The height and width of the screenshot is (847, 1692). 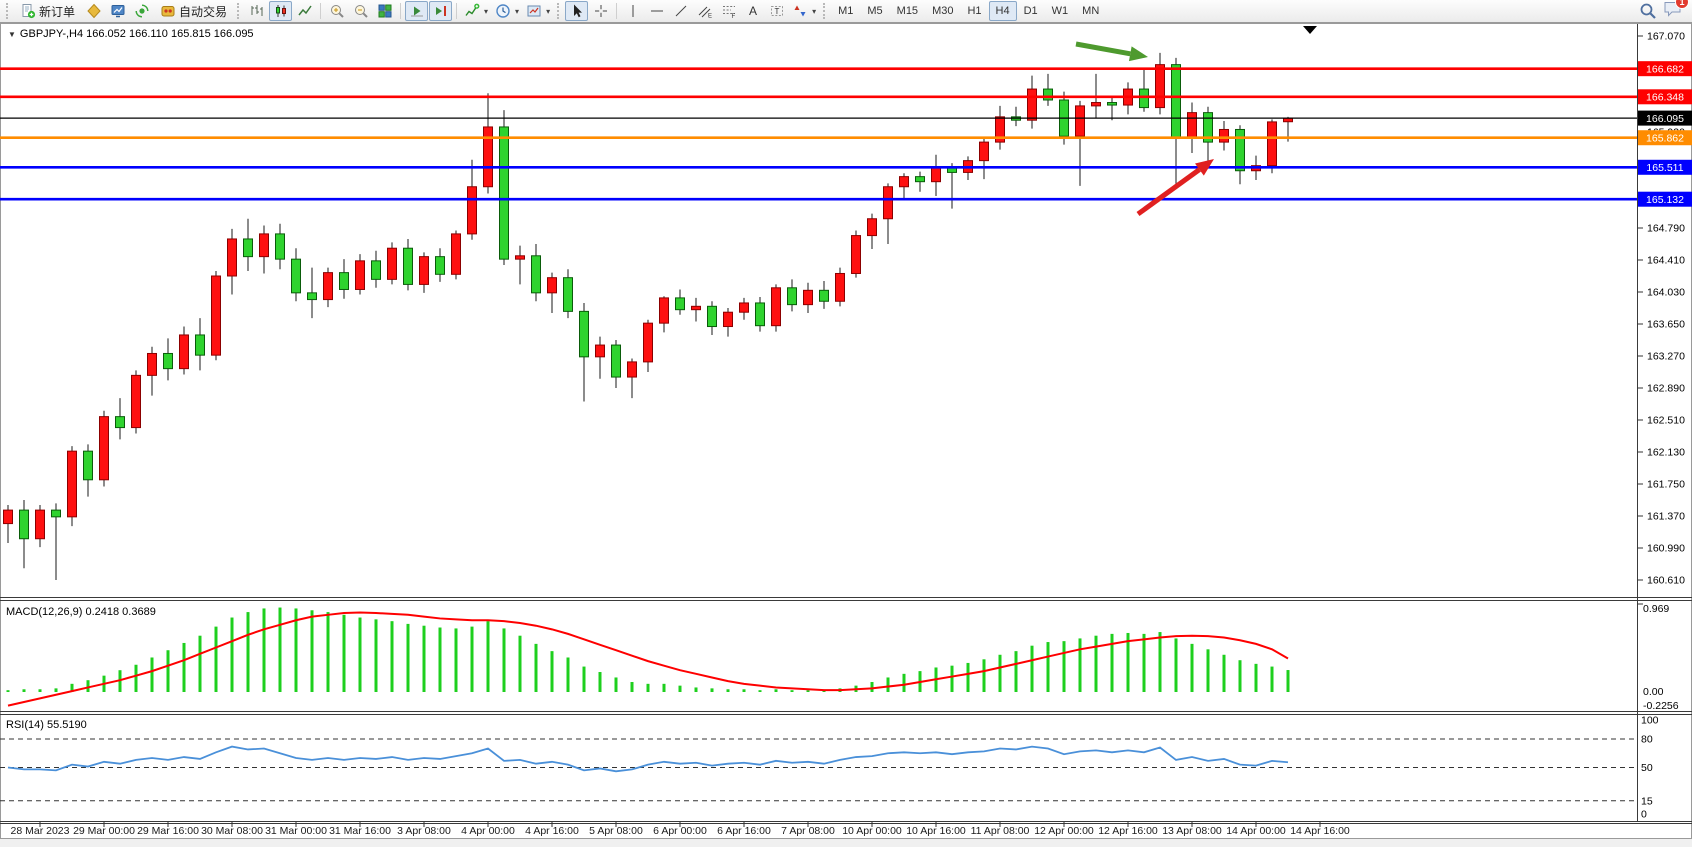 What do you see at coordinates (1666, 581) in the screenshot?
I see `price-tick-label: 160.610` at bounding box center [1666, 581].